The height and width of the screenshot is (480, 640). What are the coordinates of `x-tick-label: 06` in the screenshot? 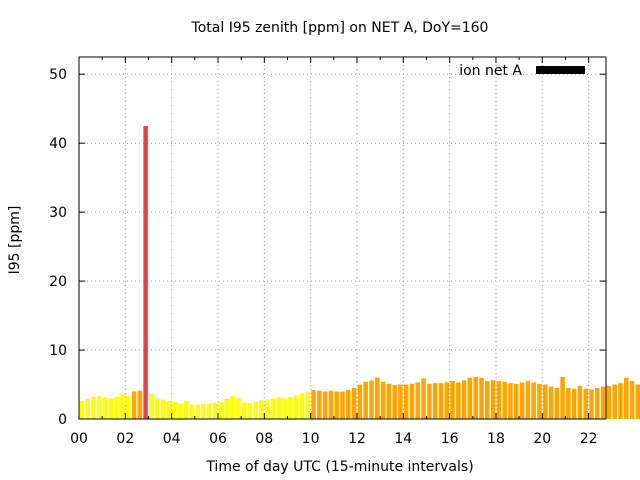 It's located at (218, 439).